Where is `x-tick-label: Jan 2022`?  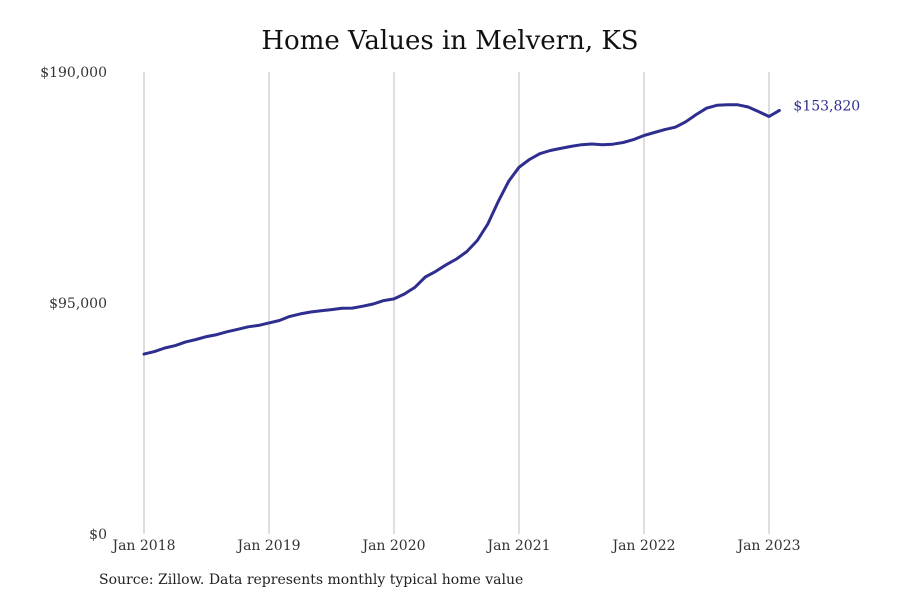 x-tick-label: Jan 2022 is located at coordinates (642, 546).